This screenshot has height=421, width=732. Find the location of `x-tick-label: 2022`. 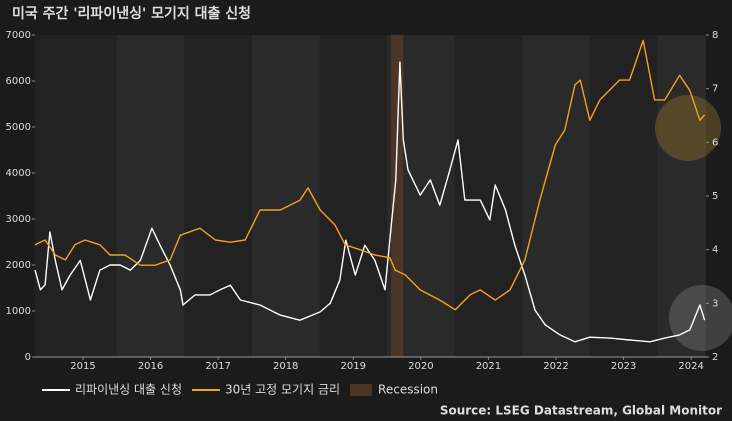

x-tick-label: 2022 is located at coordinates (555, 366).